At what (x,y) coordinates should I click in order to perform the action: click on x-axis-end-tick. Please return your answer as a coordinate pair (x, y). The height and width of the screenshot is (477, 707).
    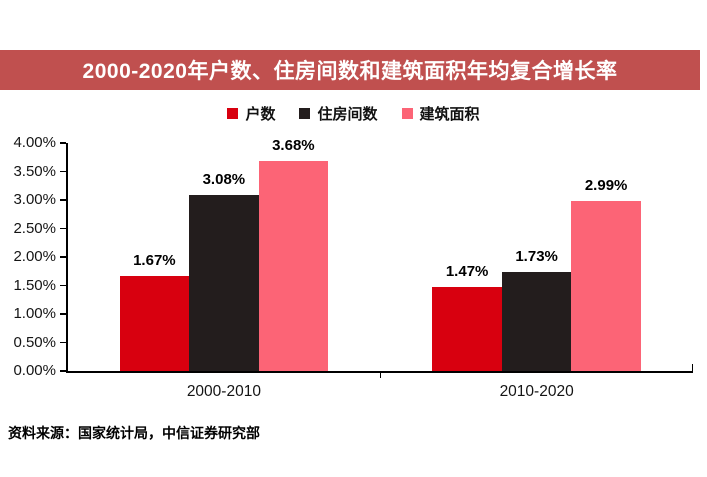
    Looking at the image, I should click on (692, 367).